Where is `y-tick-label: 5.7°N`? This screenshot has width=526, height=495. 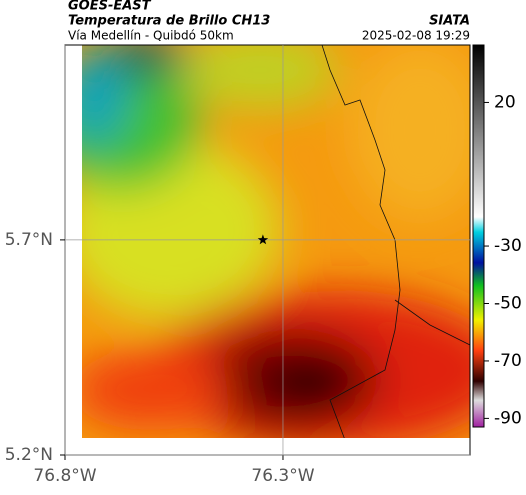
y-tick-label: 5.7°N is located at coordinates (29, 240).